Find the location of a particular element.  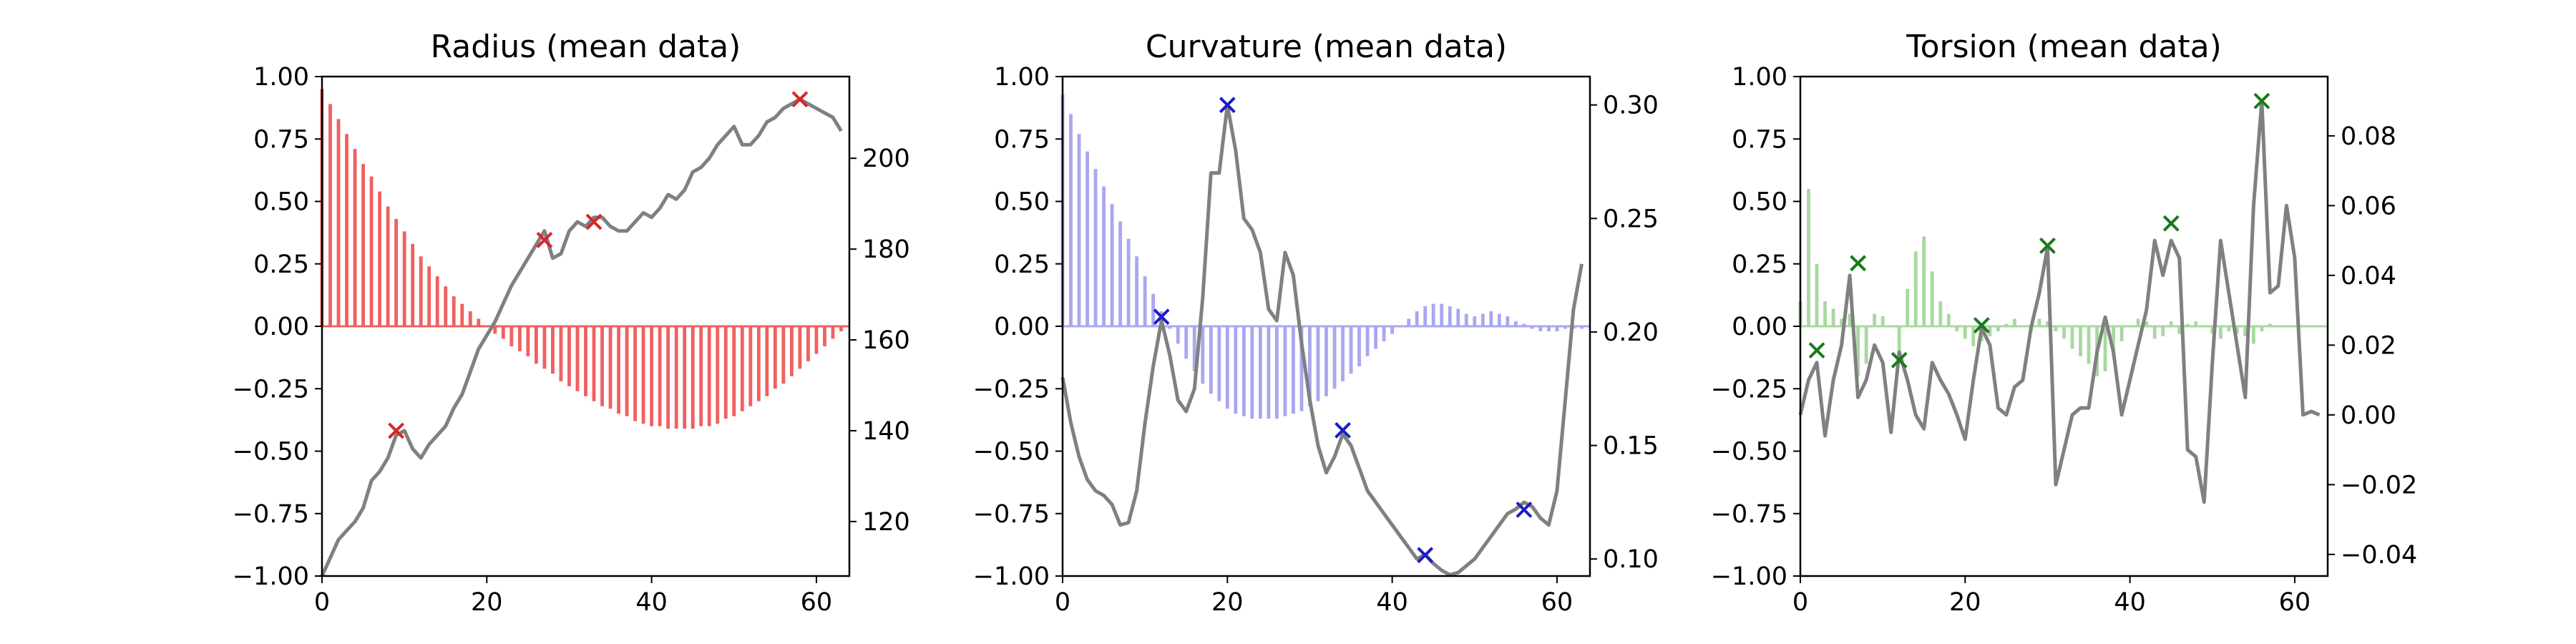

chart-title: Radius (mean data) is located at coordinates (586, 47).